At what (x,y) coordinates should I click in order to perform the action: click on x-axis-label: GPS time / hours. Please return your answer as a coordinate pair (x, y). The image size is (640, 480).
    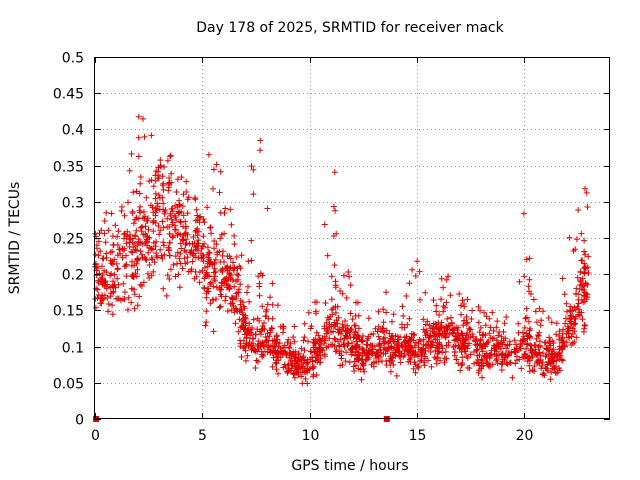
    Looking at the image, I should click on (349, 466).